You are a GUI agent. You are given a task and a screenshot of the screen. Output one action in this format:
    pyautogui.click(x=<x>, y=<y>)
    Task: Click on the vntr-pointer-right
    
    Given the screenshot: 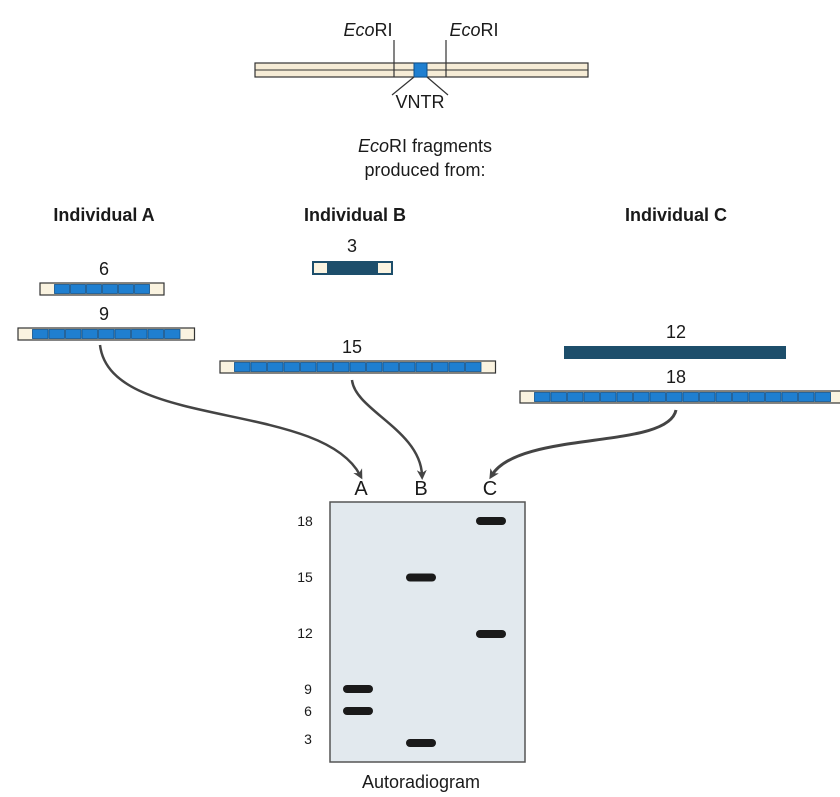 What is the action you would take?
    pyautogui.click(x=437, y=86)
    